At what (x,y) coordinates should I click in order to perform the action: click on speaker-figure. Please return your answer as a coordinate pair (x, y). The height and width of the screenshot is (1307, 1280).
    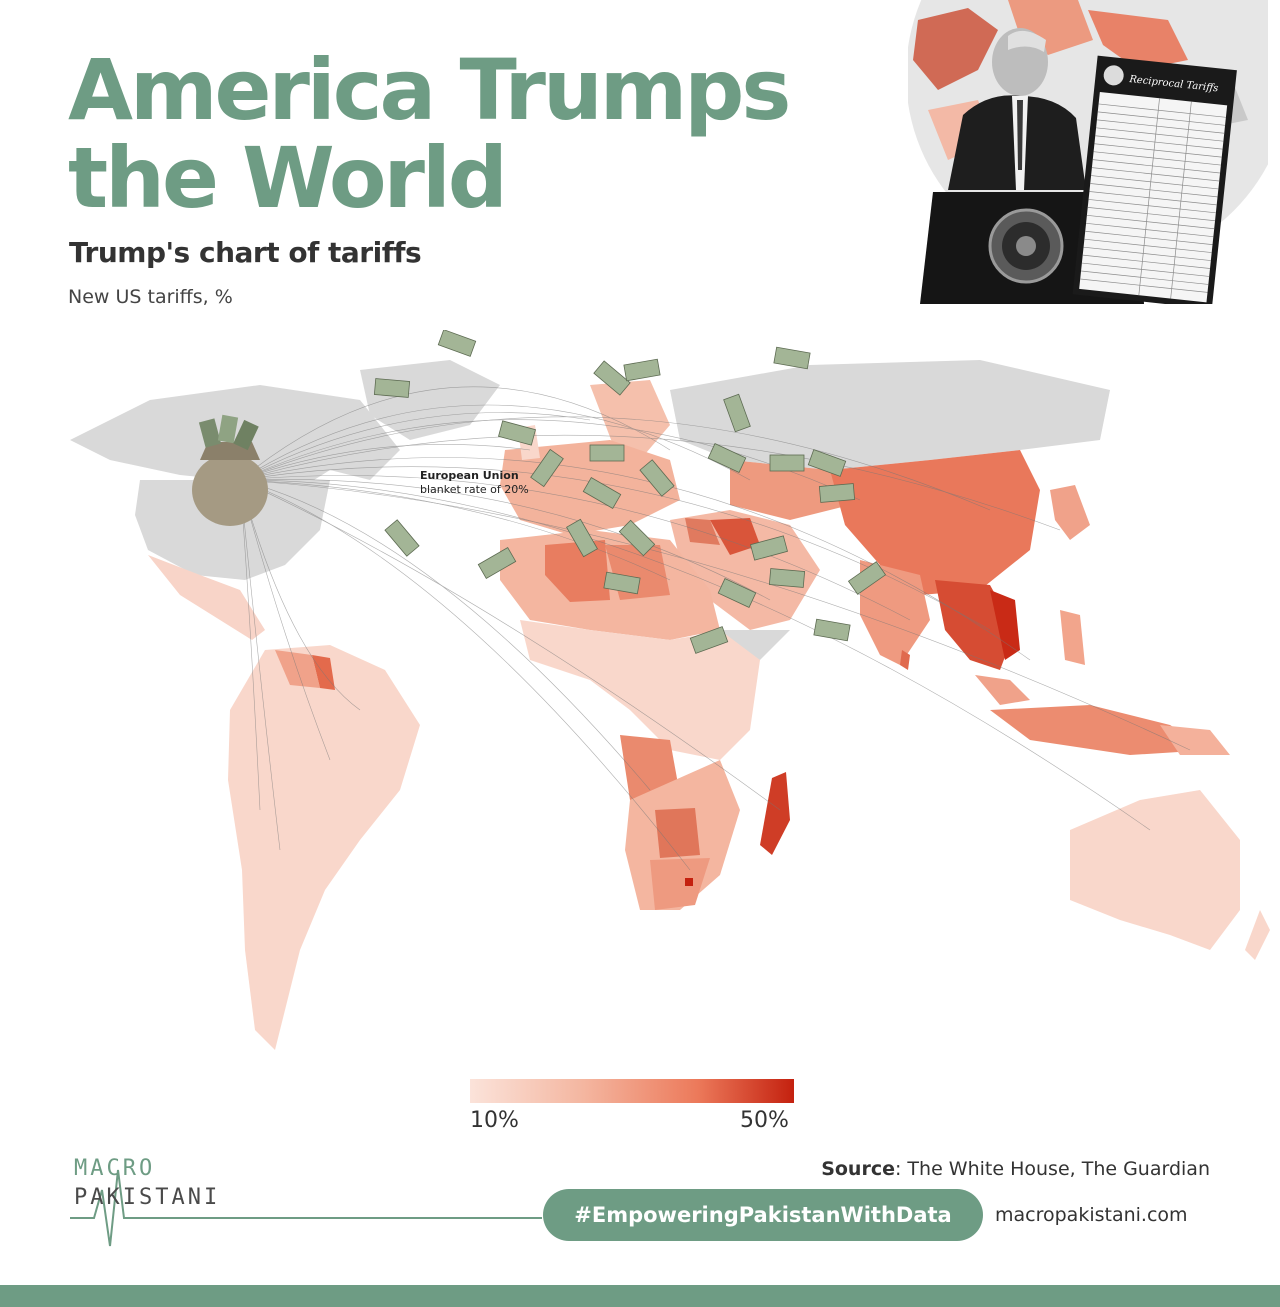
    Looking at the image, I should click on (1017, 109).